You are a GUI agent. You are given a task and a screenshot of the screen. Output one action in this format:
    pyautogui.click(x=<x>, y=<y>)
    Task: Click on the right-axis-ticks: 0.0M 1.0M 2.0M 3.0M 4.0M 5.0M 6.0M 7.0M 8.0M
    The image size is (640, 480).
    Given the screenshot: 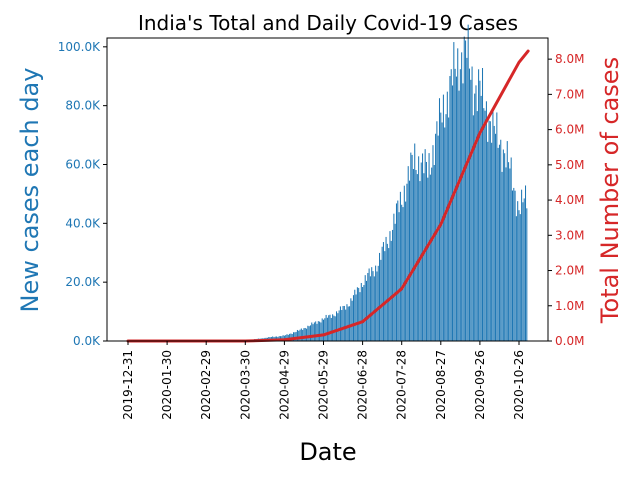 What is the action you would take?
    pyautogui.click(x=566, y=200)
    